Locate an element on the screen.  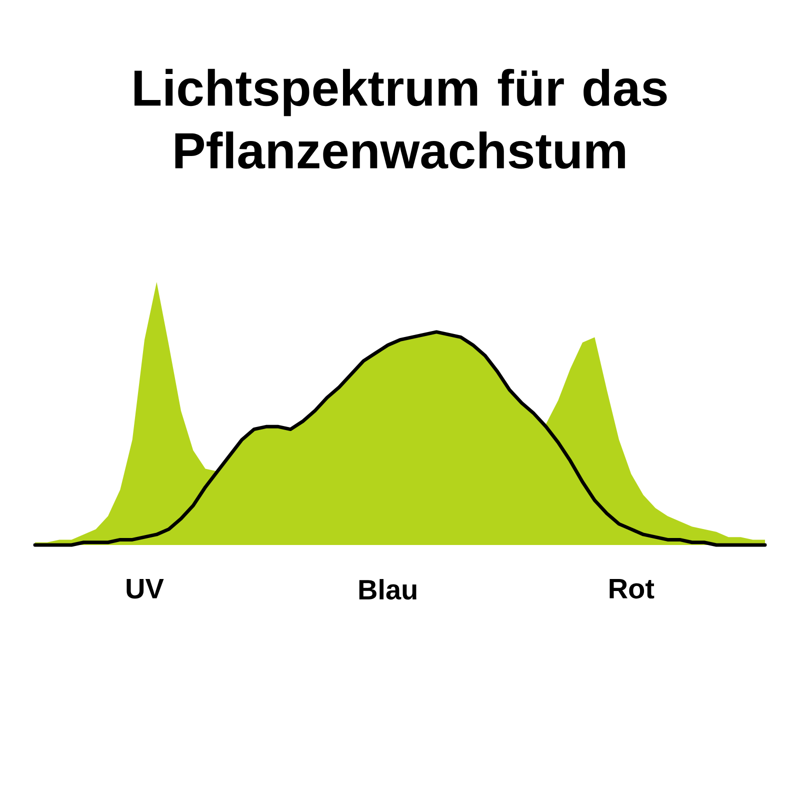
chart-title: Lichtspektrum für das Pflanzenwachstum is located at coordinates (400, 118).